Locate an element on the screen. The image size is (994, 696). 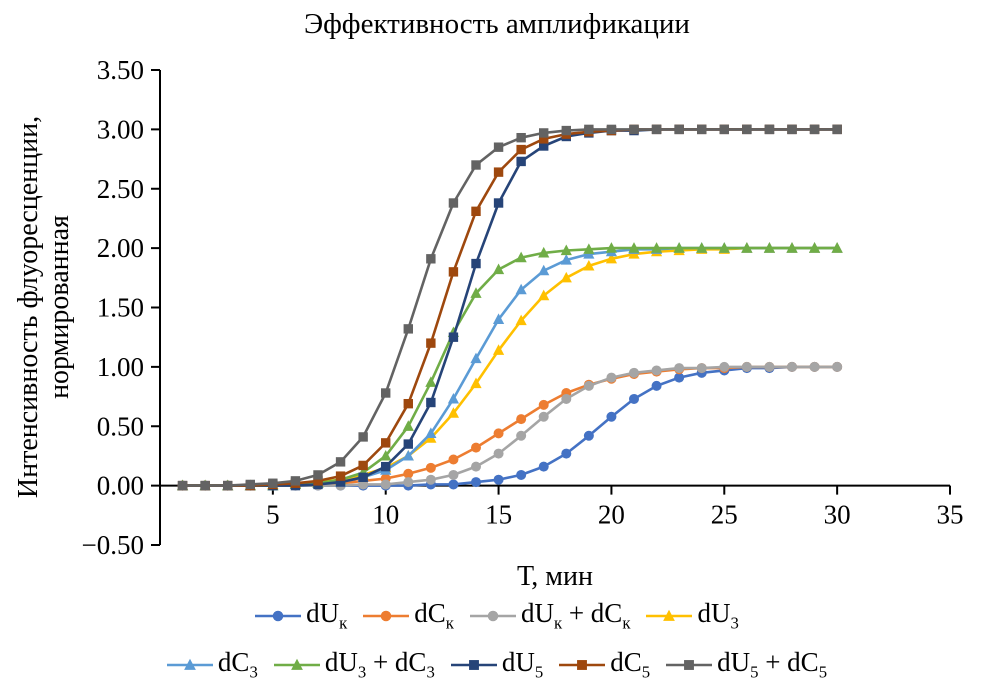
x-tick-label: 35 is located at coordinates (950, 515).